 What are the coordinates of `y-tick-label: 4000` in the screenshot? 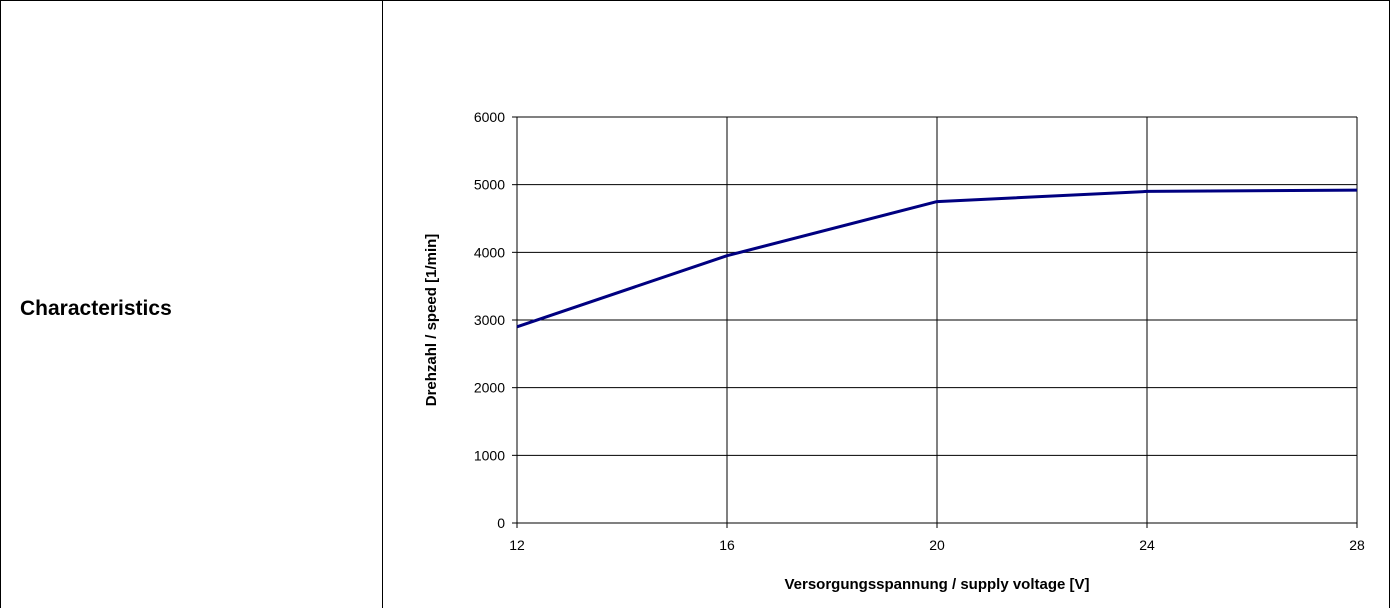 It's located at (489, 252).